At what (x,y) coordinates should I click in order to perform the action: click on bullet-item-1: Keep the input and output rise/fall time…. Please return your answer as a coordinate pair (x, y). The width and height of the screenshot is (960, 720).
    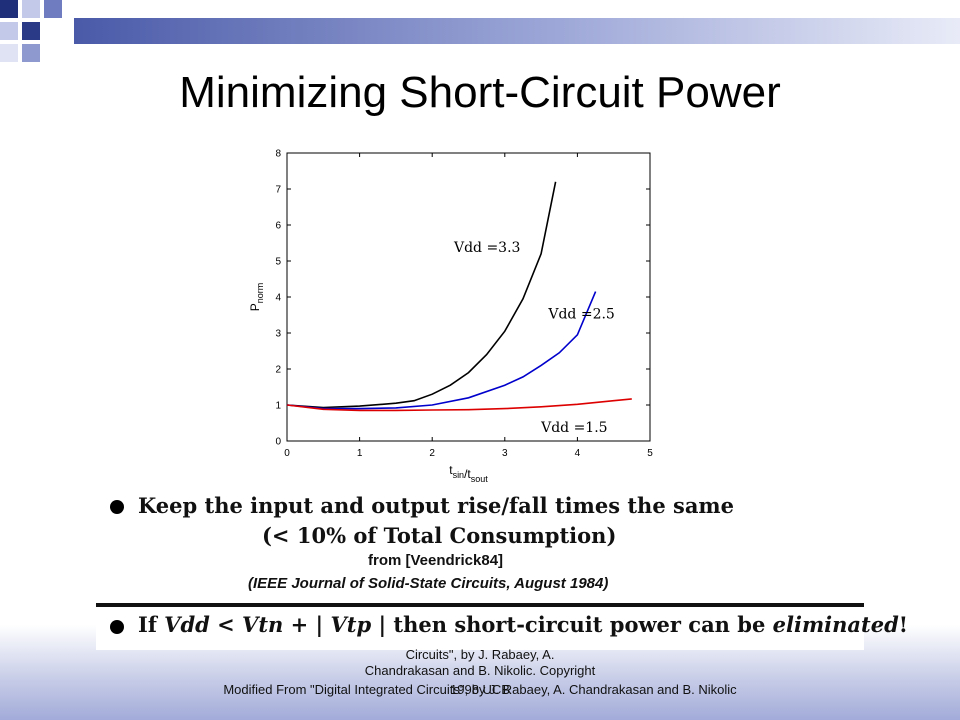
    Looking at the image, I should click on (436, 505).